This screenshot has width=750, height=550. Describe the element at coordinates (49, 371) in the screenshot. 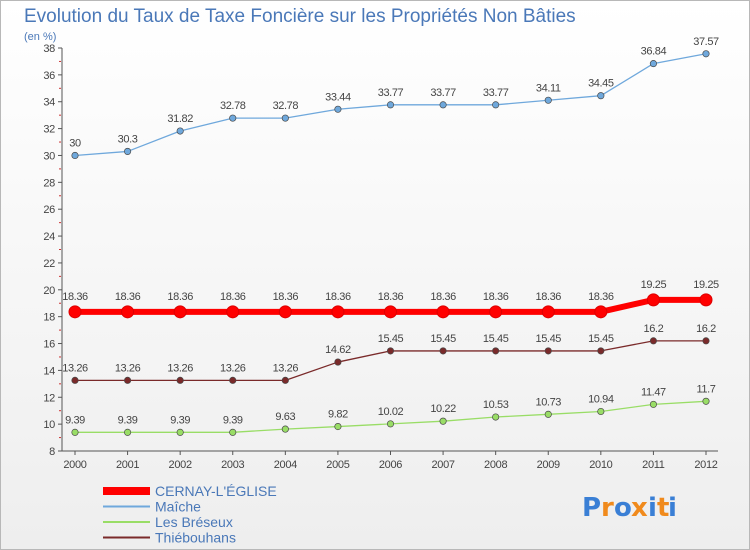

I see `y-tick-label: 14` at that location.